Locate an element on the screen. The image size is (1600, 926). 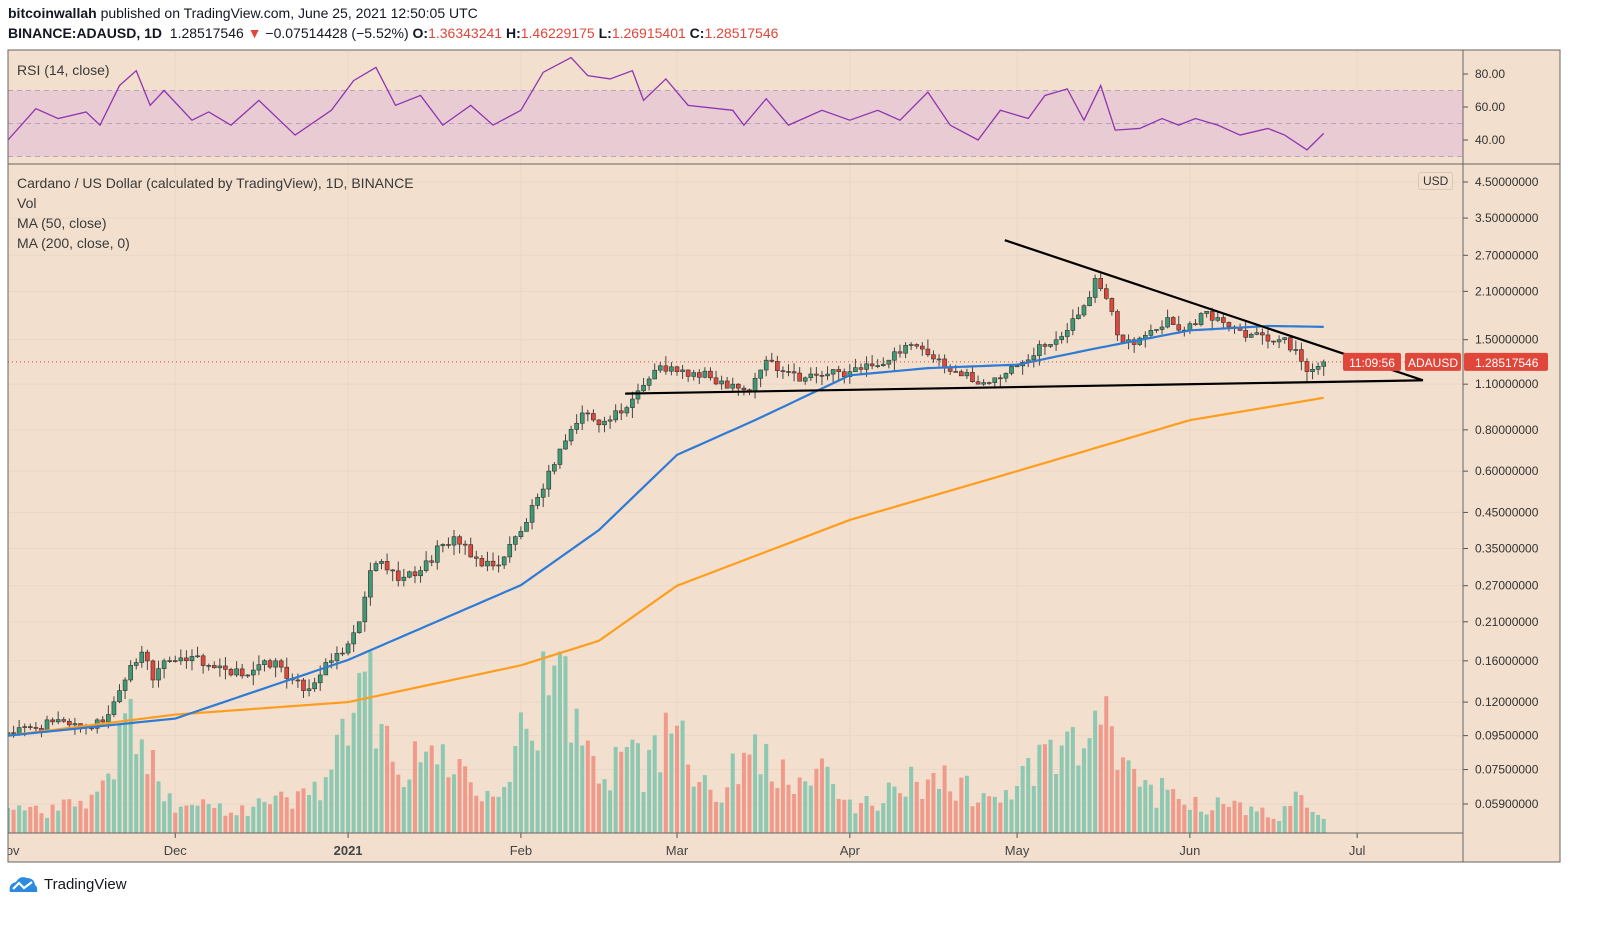
low-label: L: is located at coordinates (605, 33).